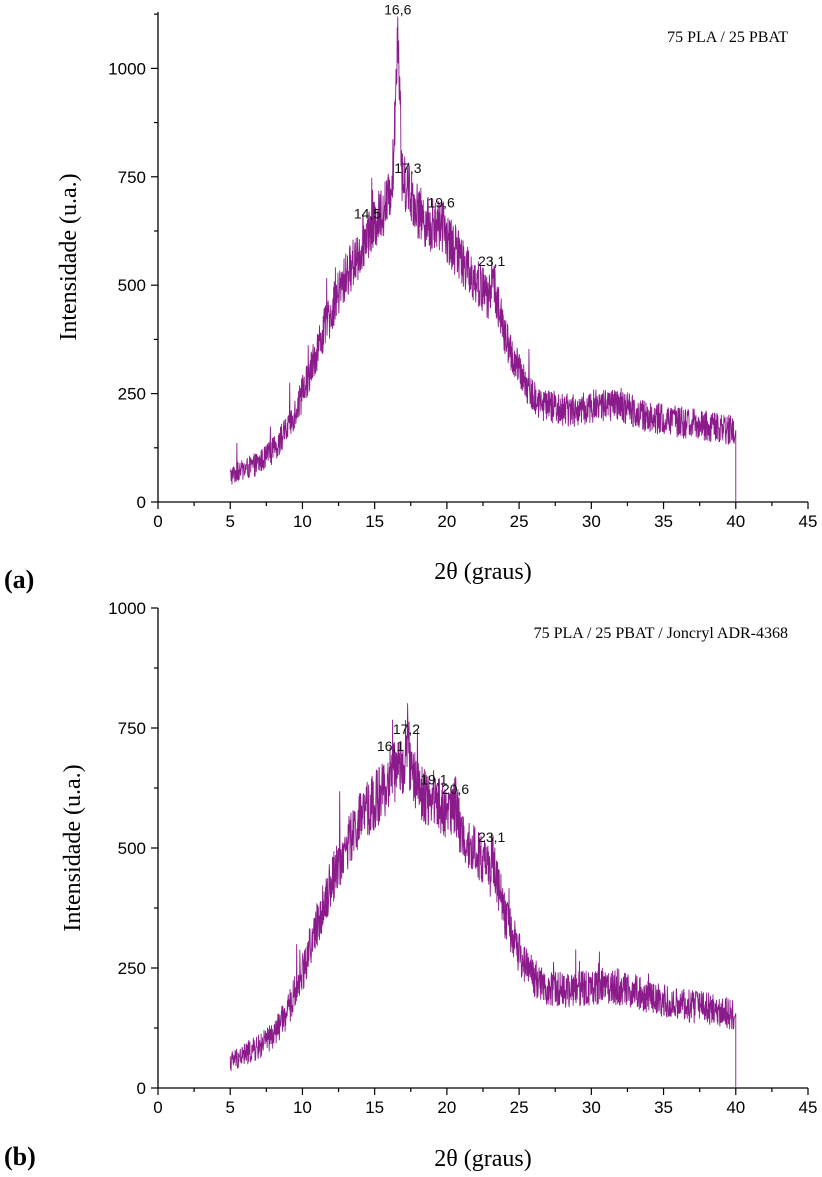 The height and width of the screenshot is (1177, 822). Describe the element at coordinates (433, 779) in the screenshot. I see `peak-label: 19,1` at that location.